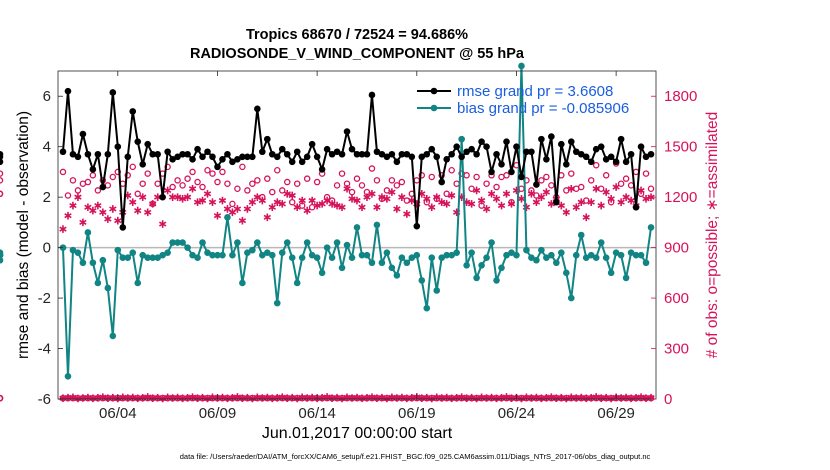  I want to click on x-tick-label: 06/14, so click(317, 413).